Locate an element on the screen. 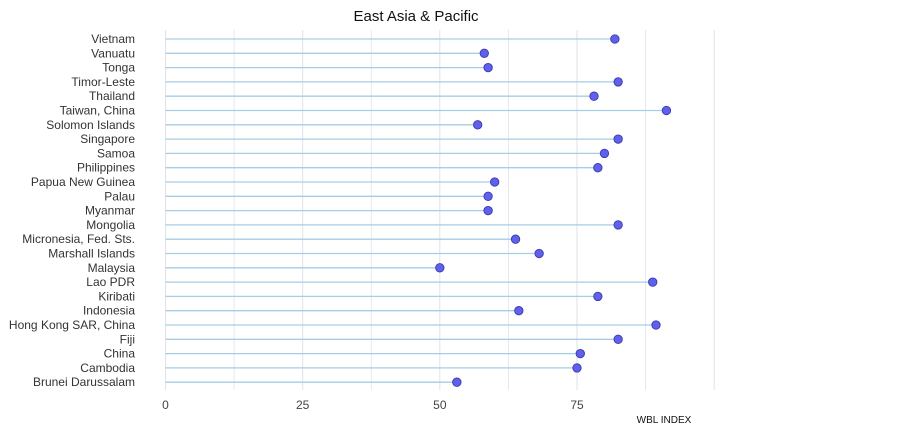 The height and width of the screenshot is (432, 913). x-tick-label: 0 is located at coordinates (165, 405).